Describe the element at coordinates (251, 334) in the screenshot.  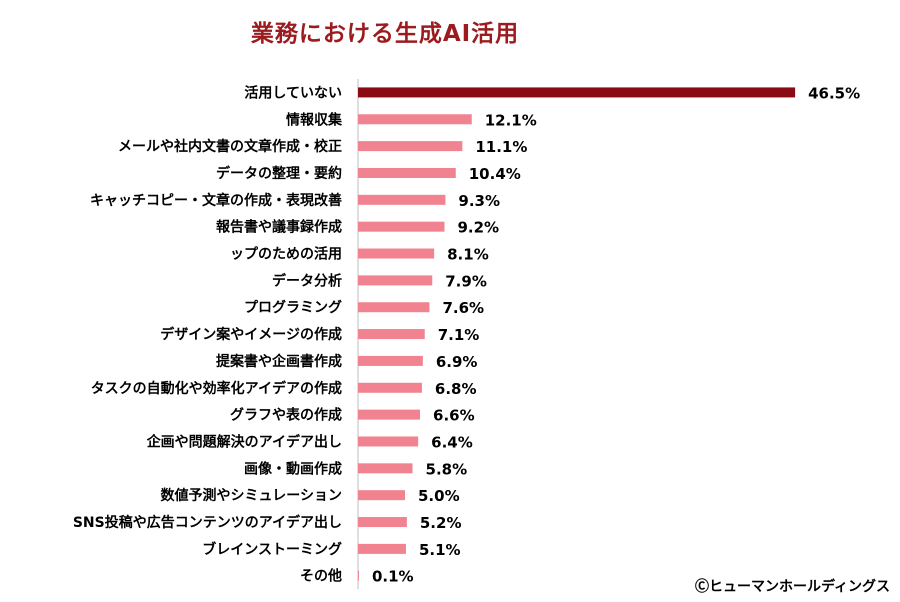
I see `category-label: デザイン案やイメージの作成` at that location.